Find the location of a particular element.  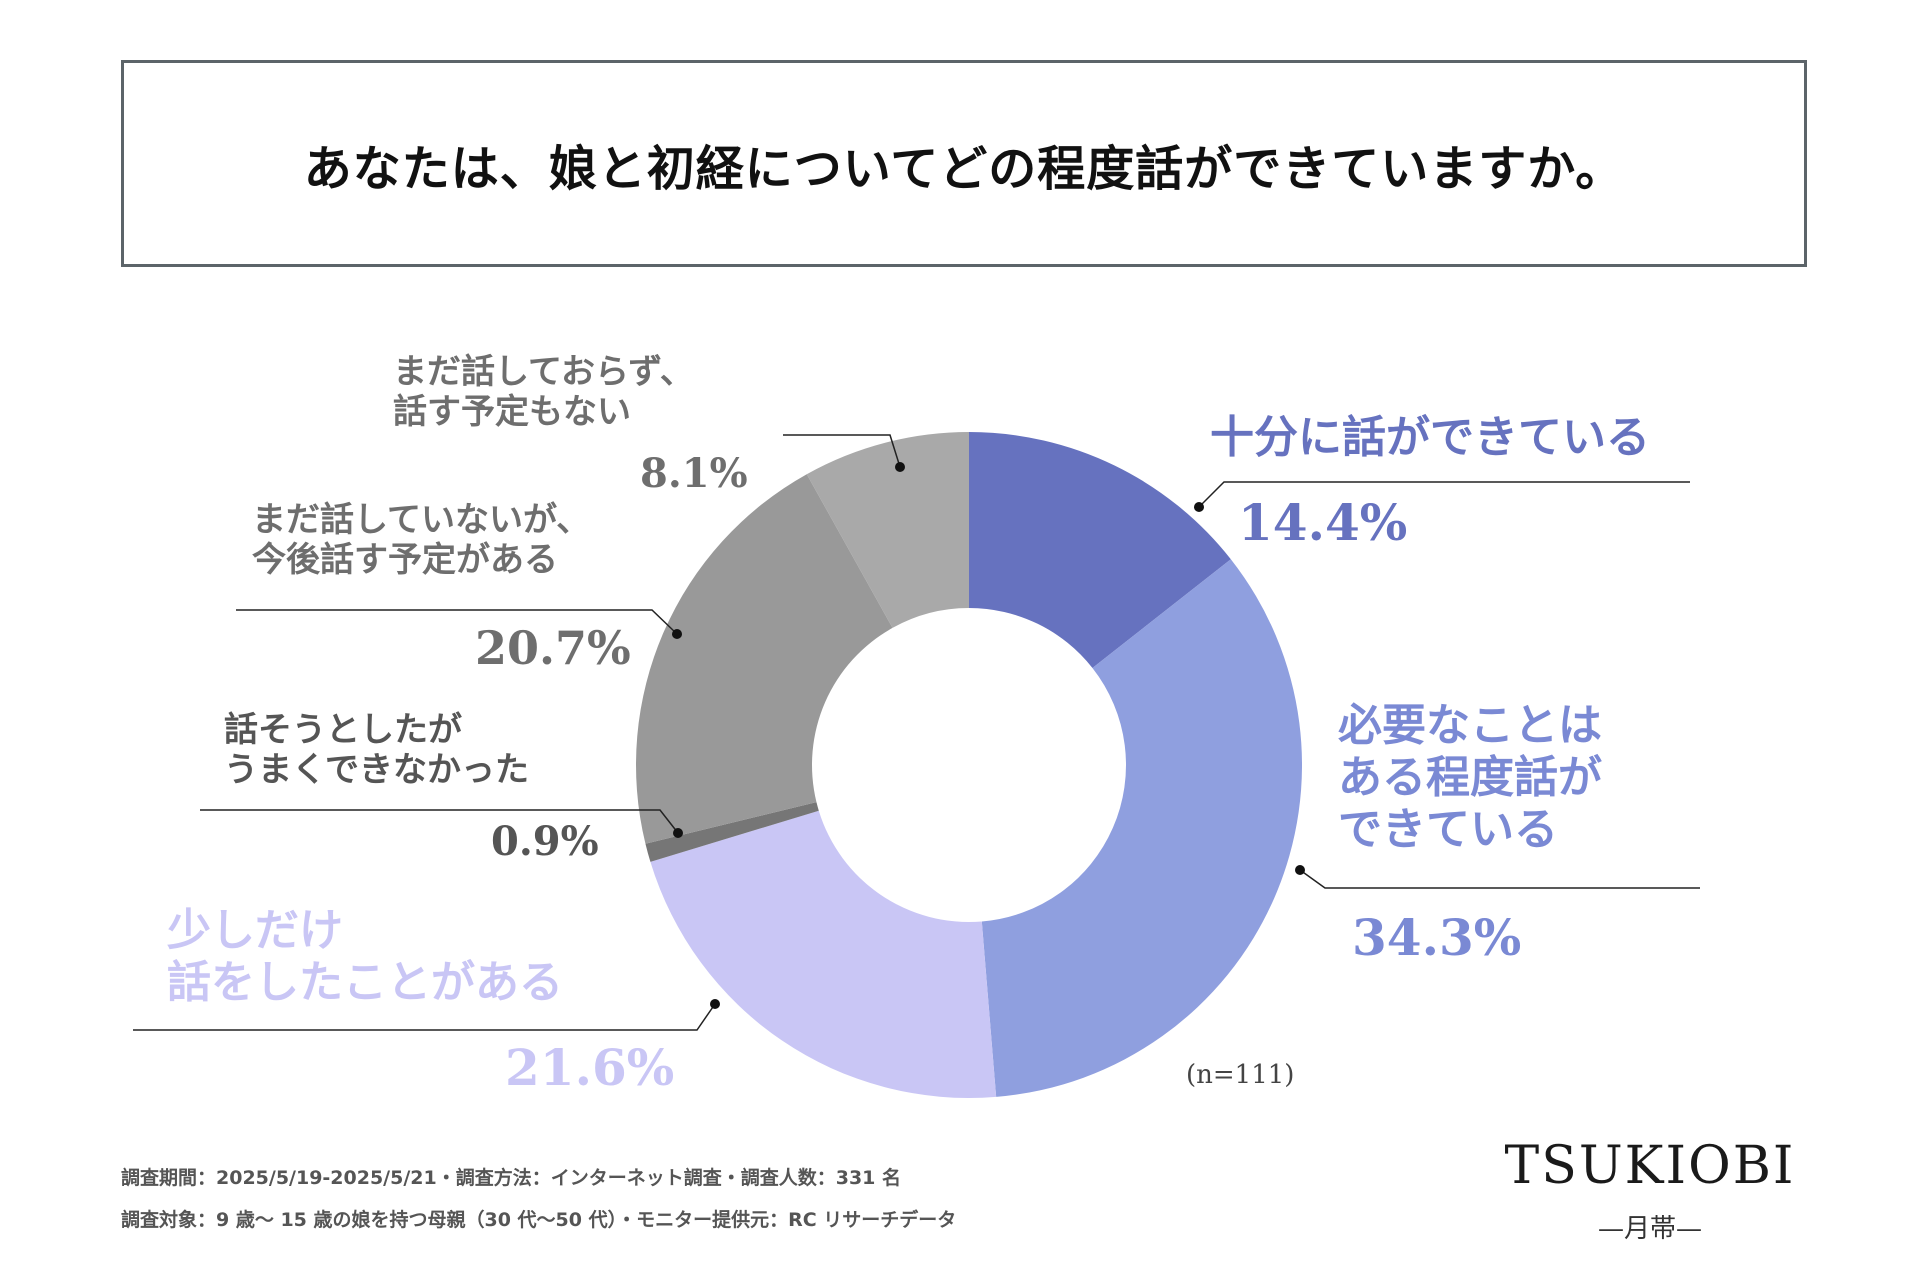

slice-label-1: 必要なことは ある程度話が できている is located at coordinates (1470, 778).